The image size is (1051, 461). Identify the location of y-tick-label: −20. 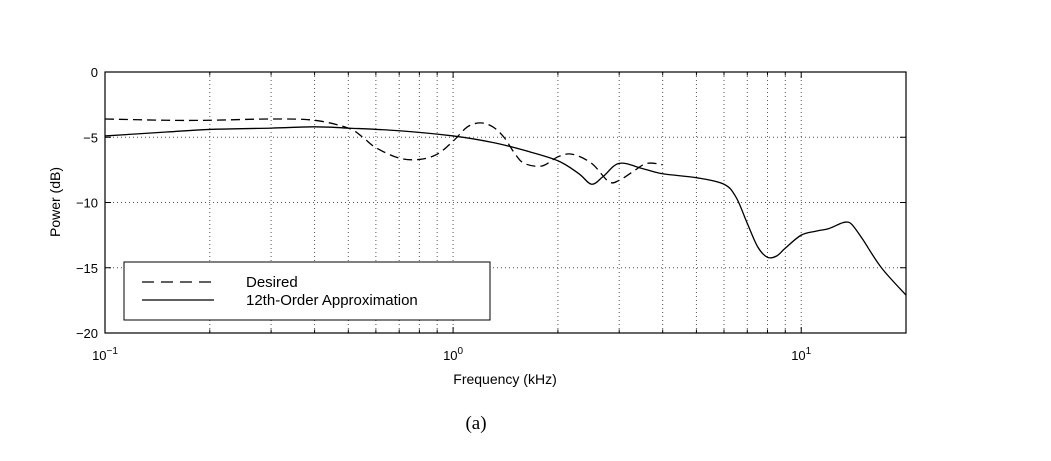
(87, 333).